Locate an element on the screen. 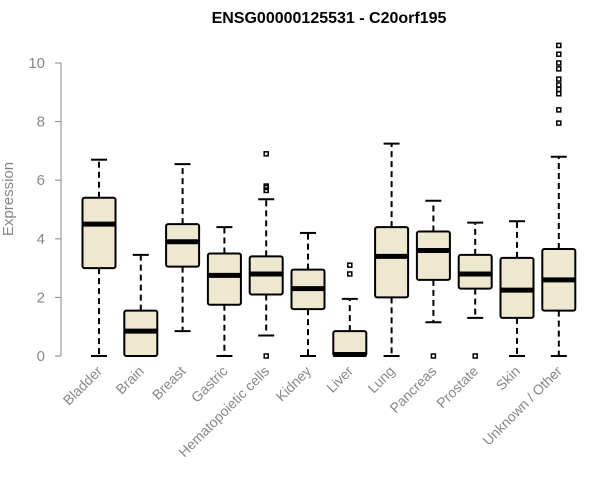  y-tick-label: 6 is located at coordinates (41, 180).